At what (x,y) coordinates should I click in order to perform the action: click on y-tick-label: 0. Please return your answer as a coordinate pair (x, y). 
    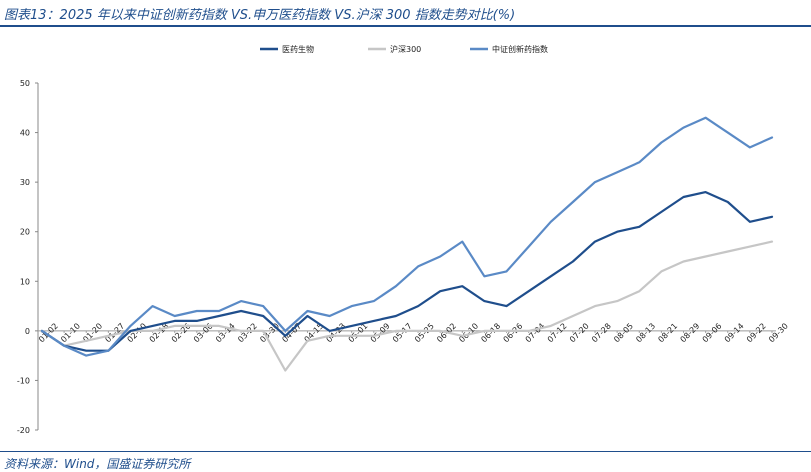
    Looking at the image, I should click on (27, 331).